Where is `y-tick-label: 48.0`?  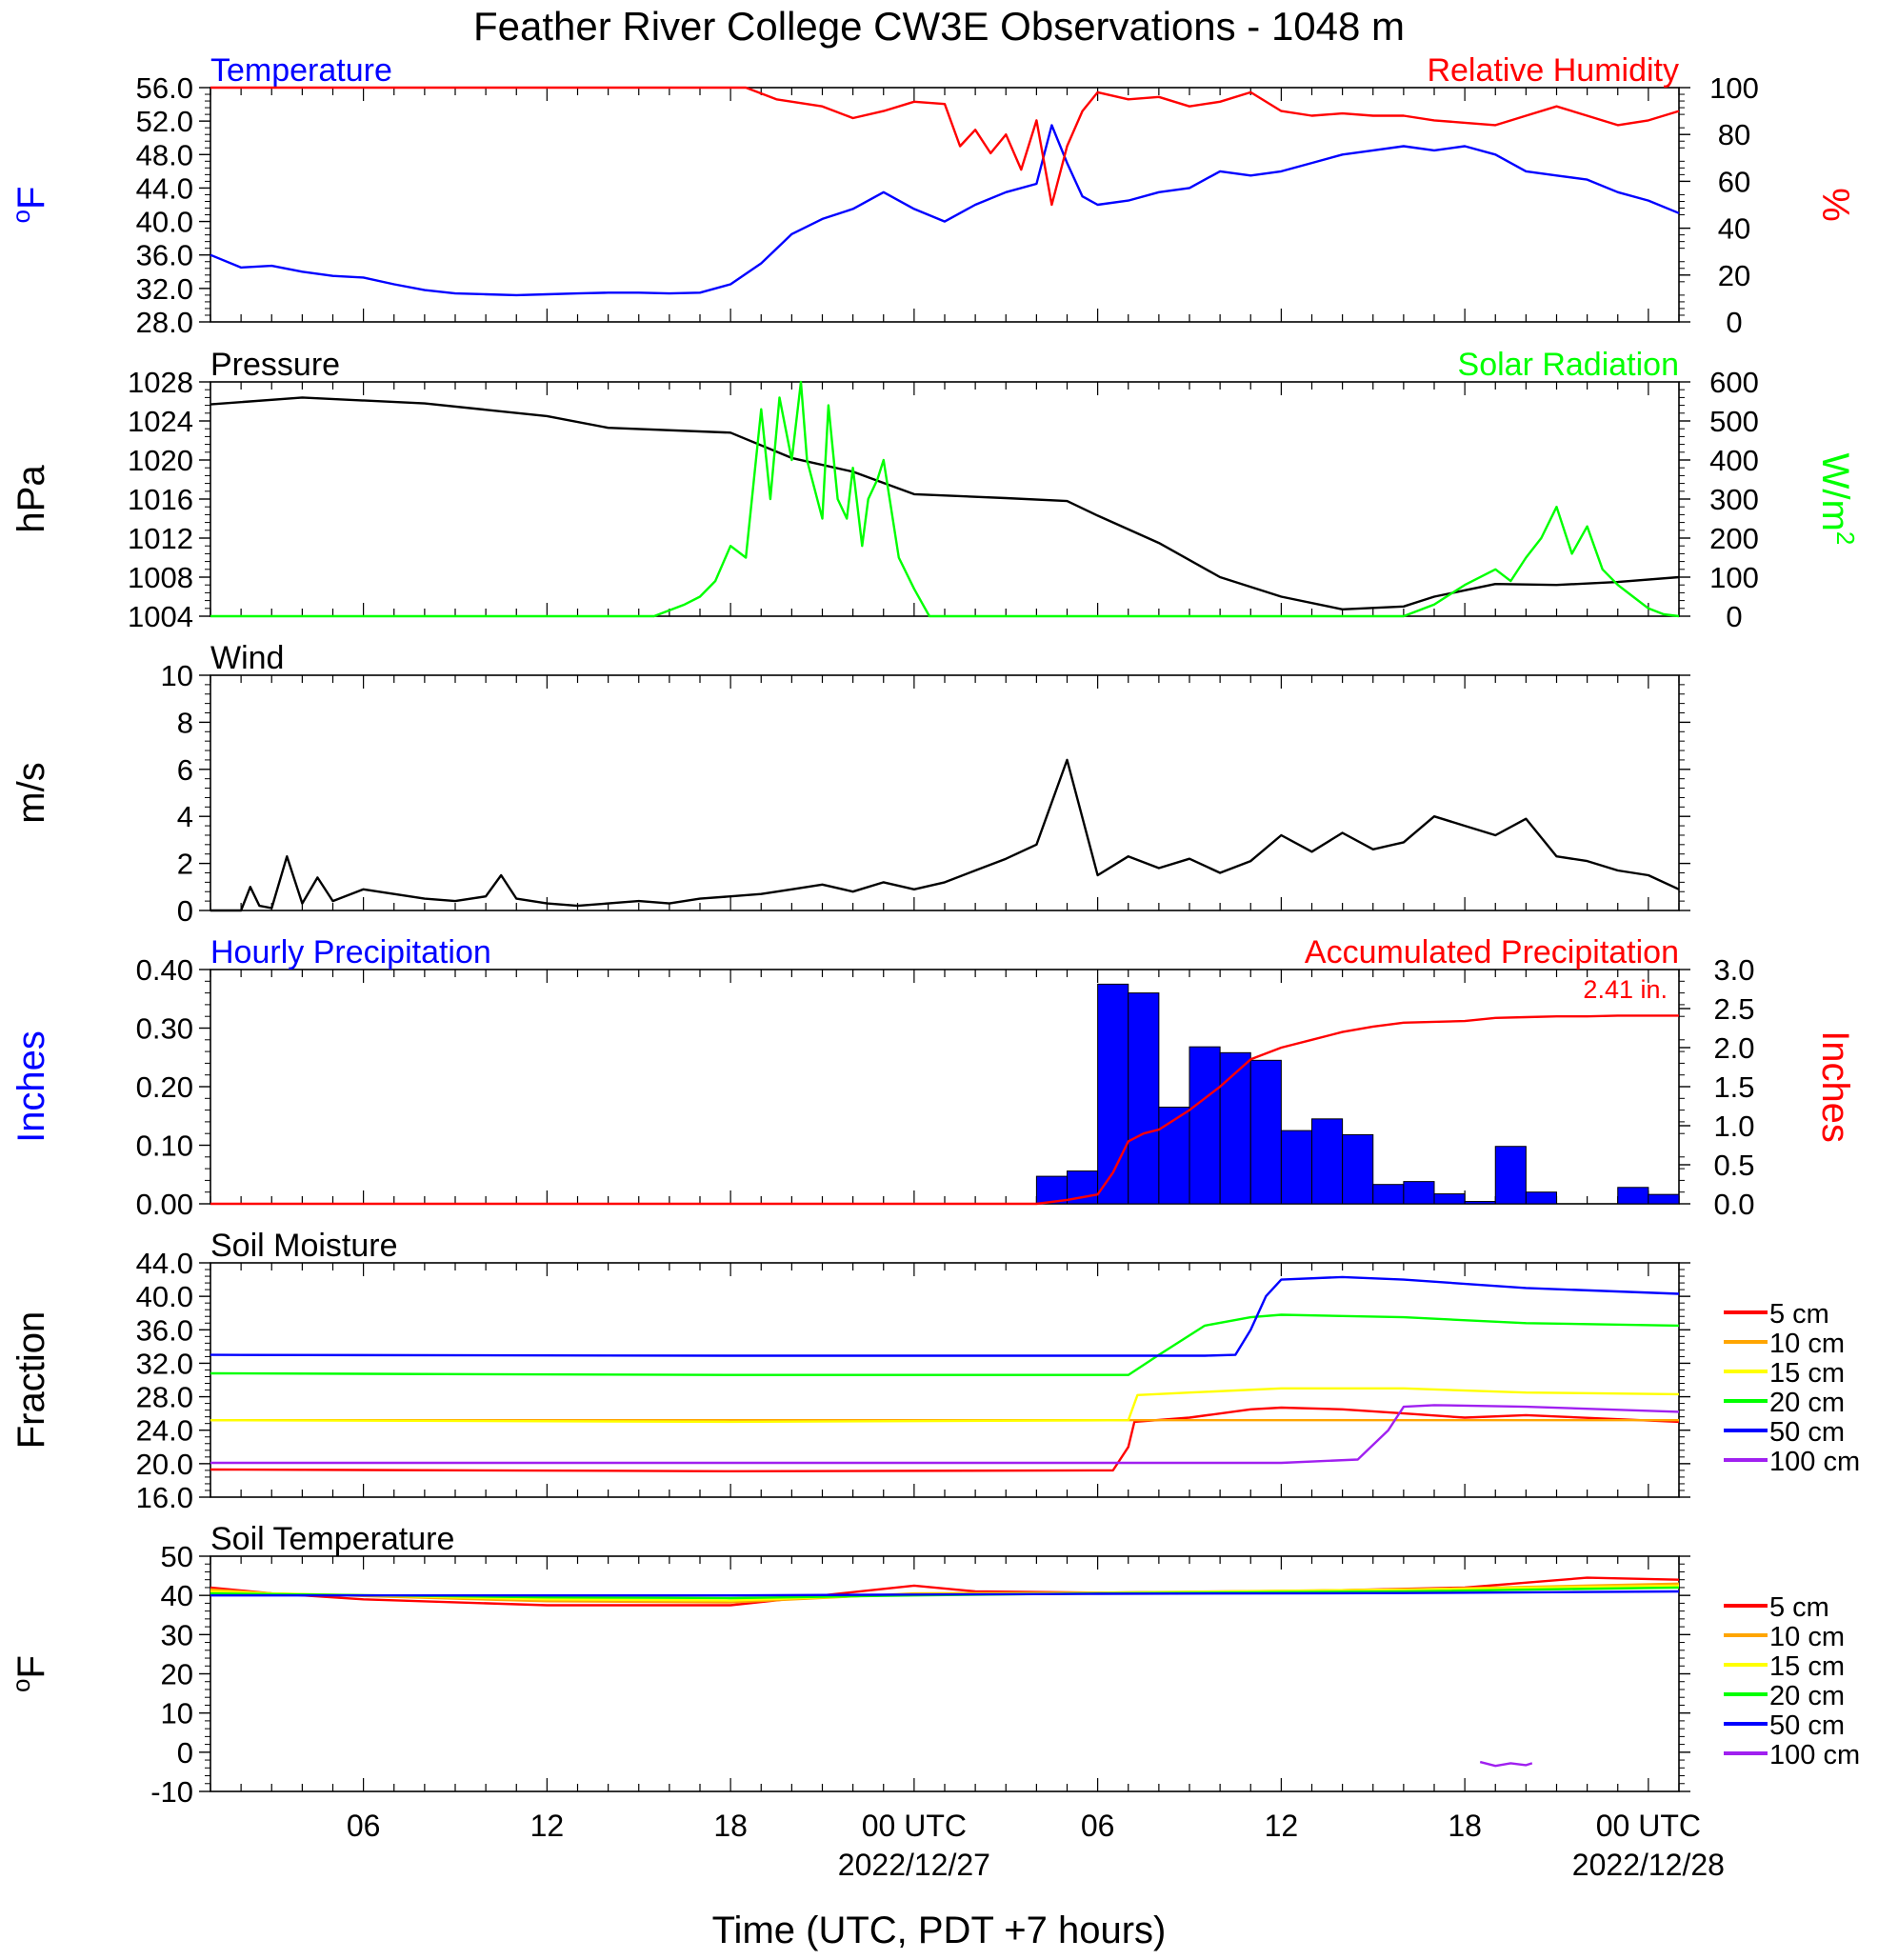
y-tick-label: 48.0 is located at coordinates (164, 154).